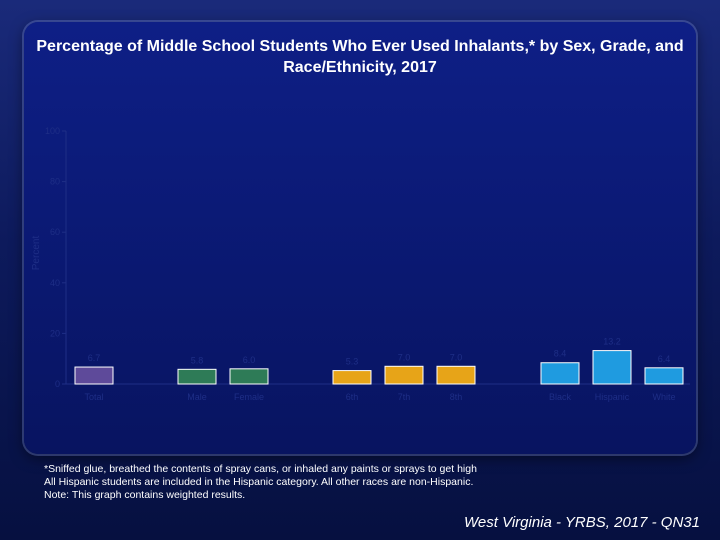 The width and height of the screenshot is (720, 540). What do you see at coordinates (560, 354) in the screenshot?
I see `data-label: 8.4` at bounding box center [560, 354].